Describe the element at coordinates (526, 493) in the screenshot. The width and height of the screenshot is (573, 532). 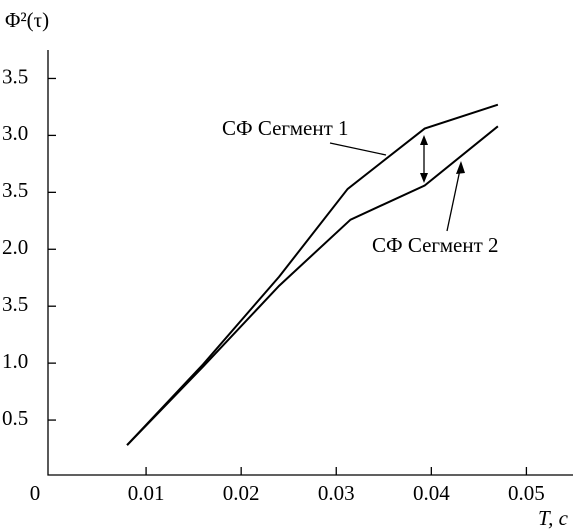
I see `x-tick-label: 0.05` at that location.